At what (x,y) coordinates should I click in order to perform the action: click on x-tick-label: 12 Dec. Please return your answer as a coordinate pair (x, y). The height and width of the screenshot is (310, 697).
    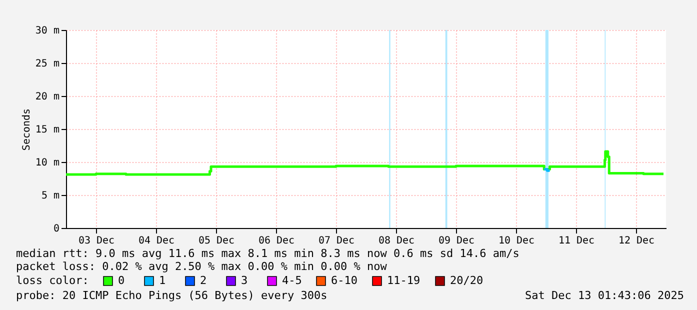
    Looking at the image, I should click on (636, 241).